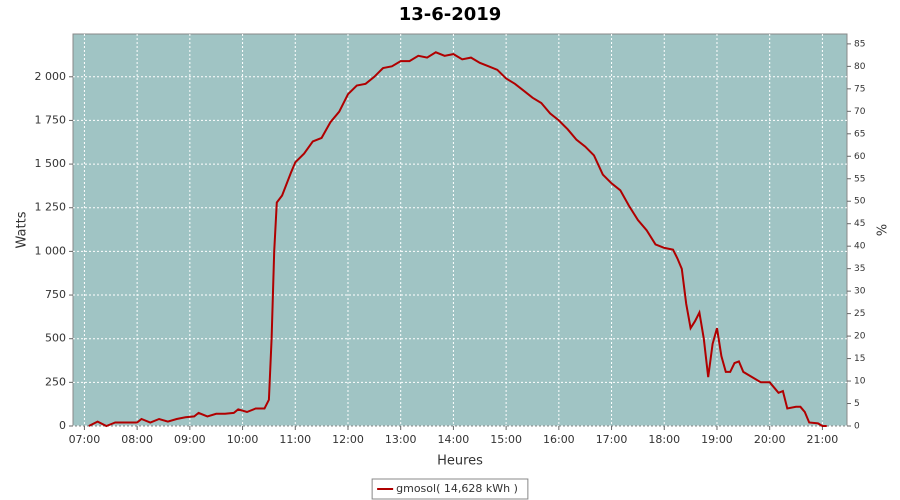 This screenshot has width=900, height=500. Describe the element at coordinates (190, 439) in the screenshot. I see `x-tick-label: 09:00` at that location.